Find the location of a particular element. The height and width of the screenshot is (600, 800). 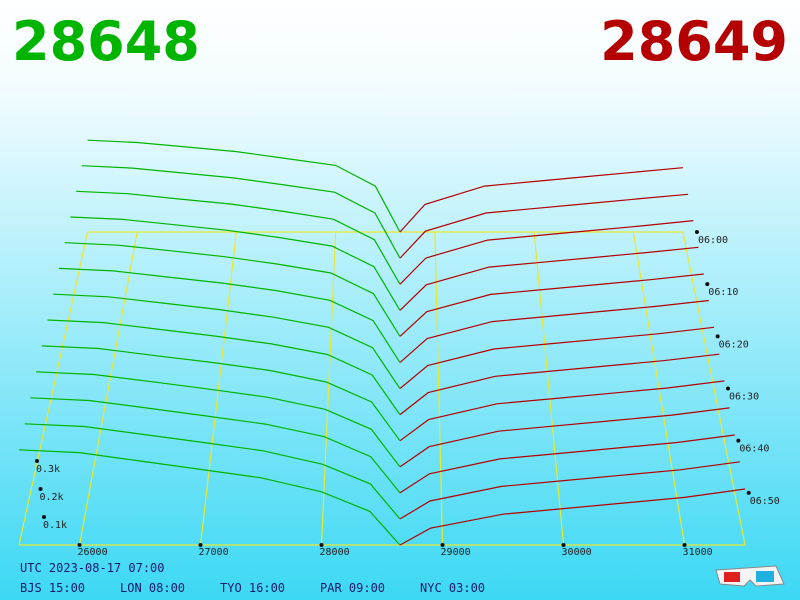

y-tick-label: 0.3k is located at coordinates (48, 469).